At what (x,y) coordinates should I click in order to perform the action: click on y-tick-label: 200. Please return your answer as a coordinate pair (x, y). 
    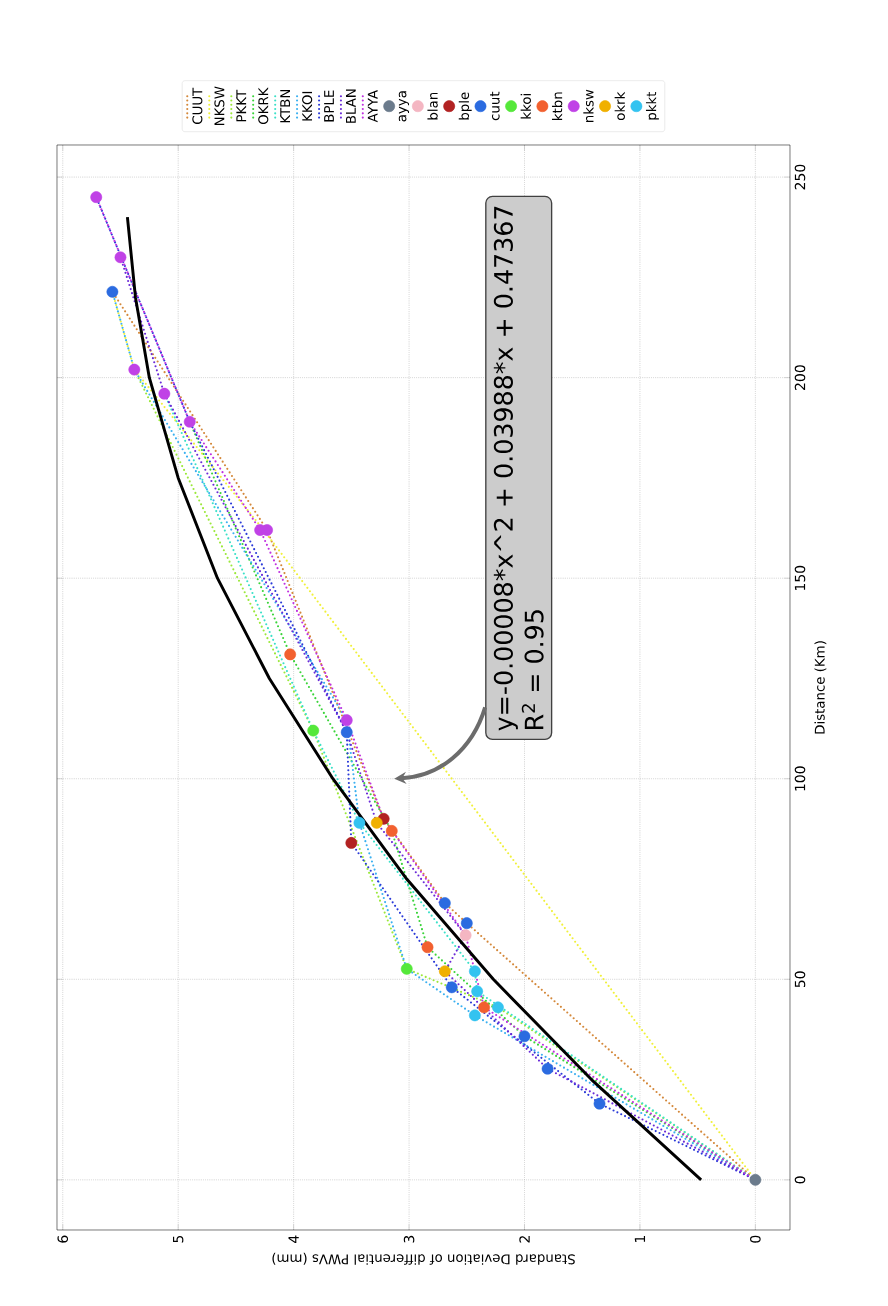
    Looking at the image, I should click on (800, 377).